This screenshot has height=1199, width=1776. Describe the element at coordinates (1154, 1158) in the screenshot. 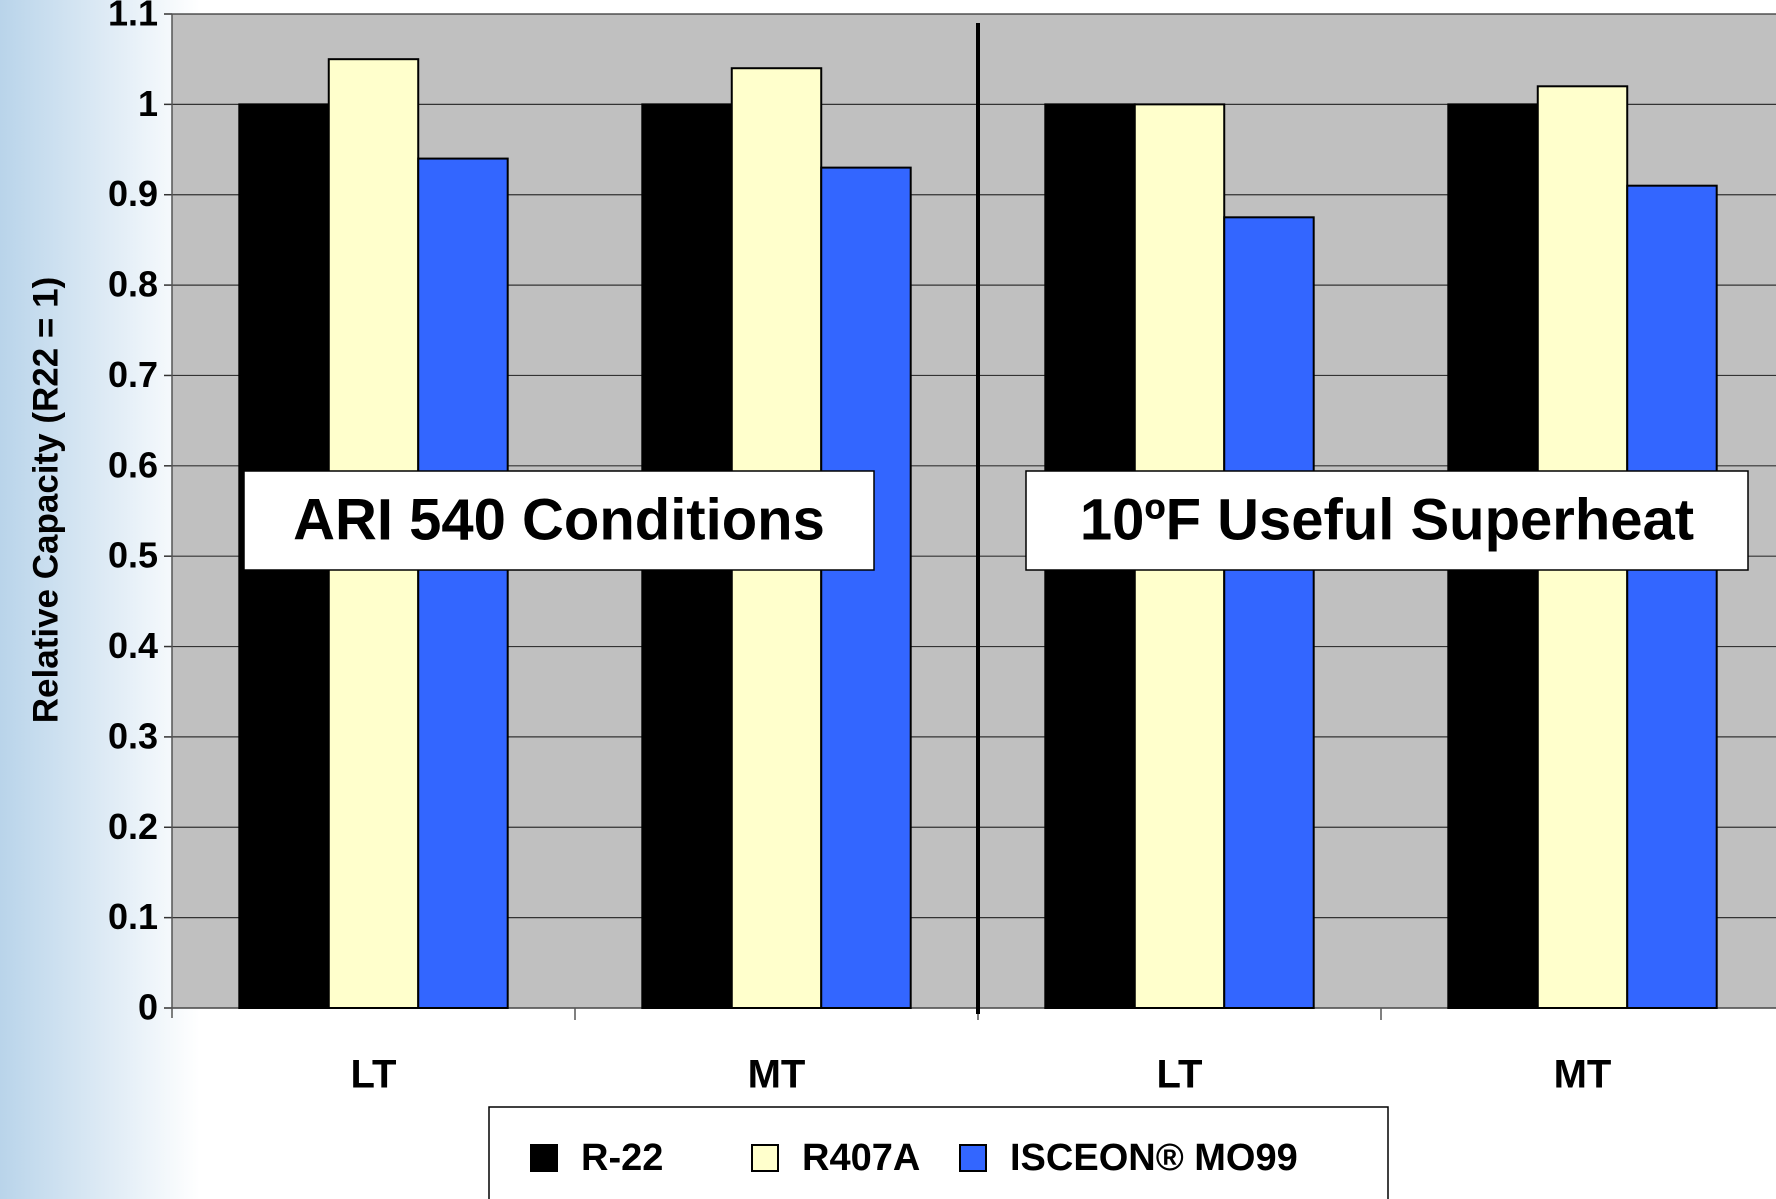

I see `legend-label: ISCEON® MO99` at that location.